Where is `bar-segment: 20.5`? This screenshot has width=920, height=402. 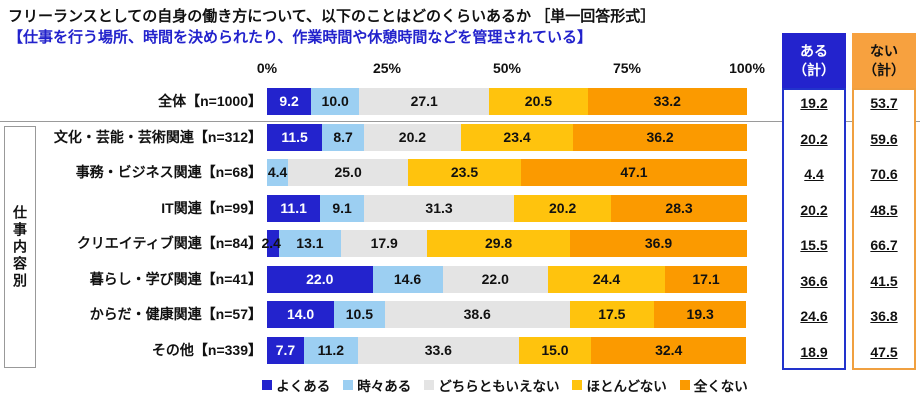
bar-segment: 20.5 is located at coordinates (538, 101).